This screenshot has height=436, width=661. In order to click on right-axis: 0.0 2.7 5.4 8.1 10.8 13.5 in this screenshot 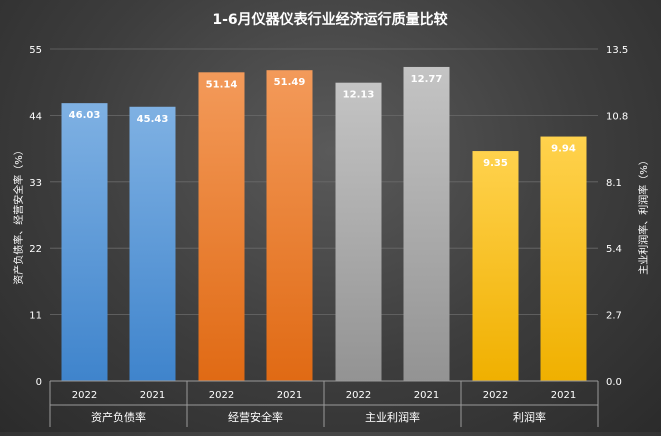, I will do `click(617, 216)`.